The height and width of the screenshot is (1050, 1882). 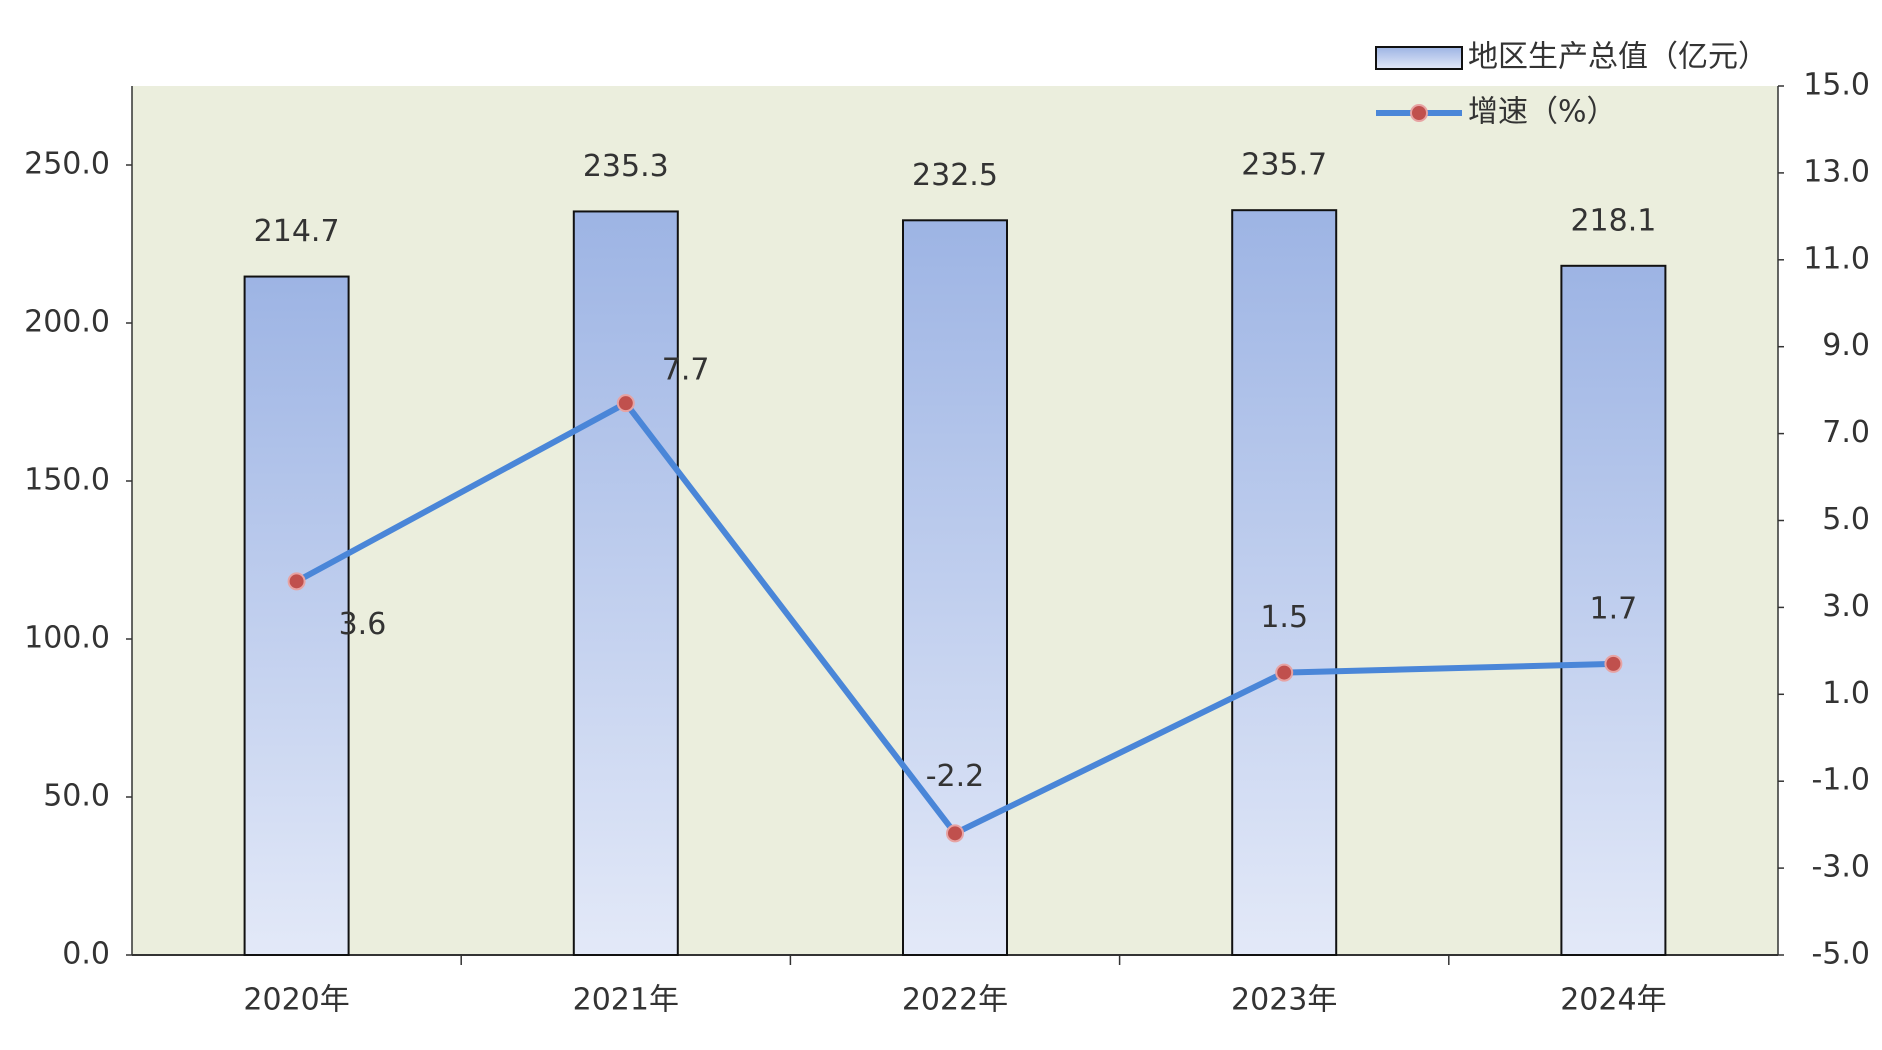 What do you see at coordinates (76, 796) in the screenshot?
I see `y-tick-label: 50.0` at bounding box center [76, 796].